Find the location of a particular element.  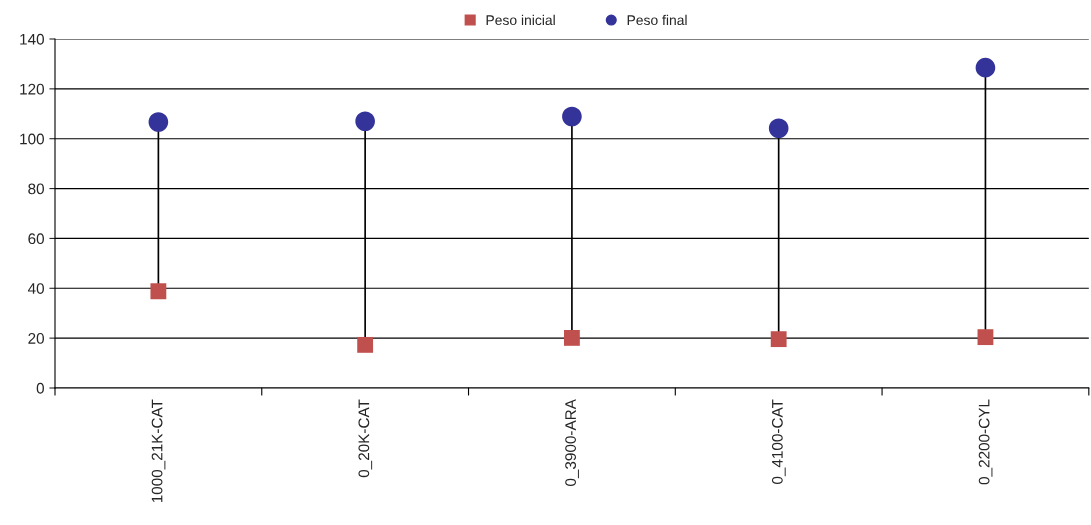

x-tick-label: 0_4100-CAT is located at coordinates (778, 442).